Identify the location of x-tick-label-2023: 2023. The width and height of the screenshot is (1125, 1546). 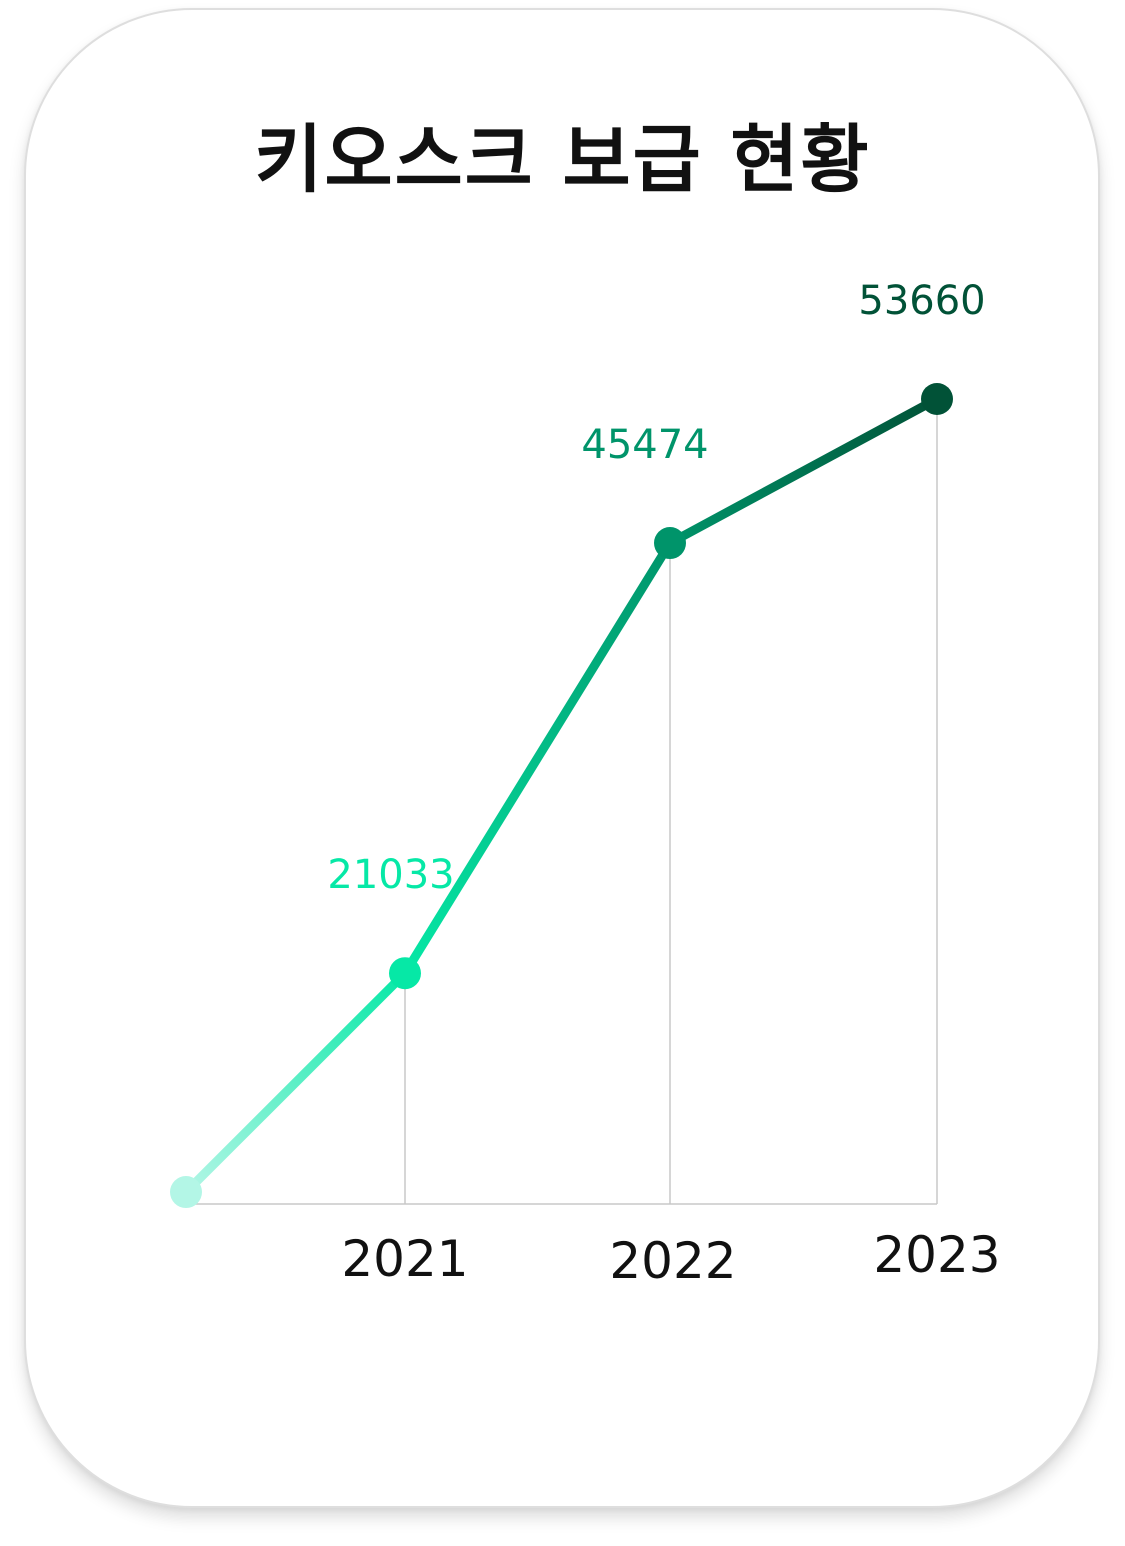
(936, 1255).